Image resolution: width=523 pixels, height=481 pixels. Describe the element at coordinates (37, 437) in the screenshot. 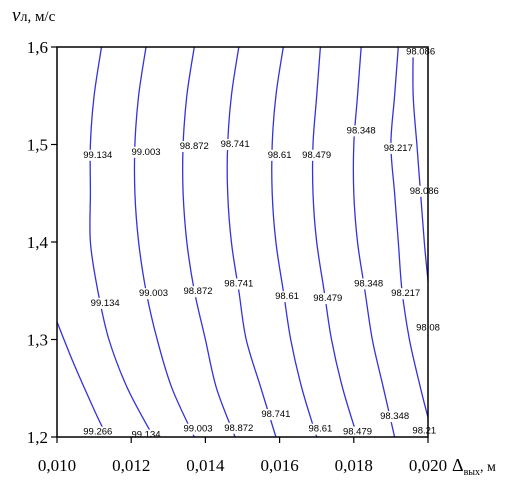

I see `y-tick-label: 1,2` at that location.